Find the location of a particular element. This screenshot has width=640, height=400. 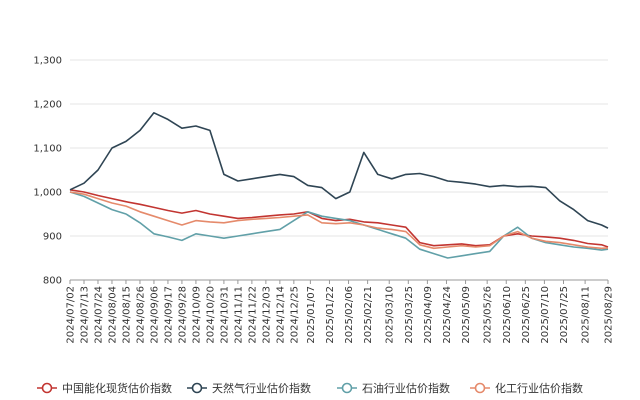

legend-label: 中国能化现货估价指数 is located at coordinates (117, 388).